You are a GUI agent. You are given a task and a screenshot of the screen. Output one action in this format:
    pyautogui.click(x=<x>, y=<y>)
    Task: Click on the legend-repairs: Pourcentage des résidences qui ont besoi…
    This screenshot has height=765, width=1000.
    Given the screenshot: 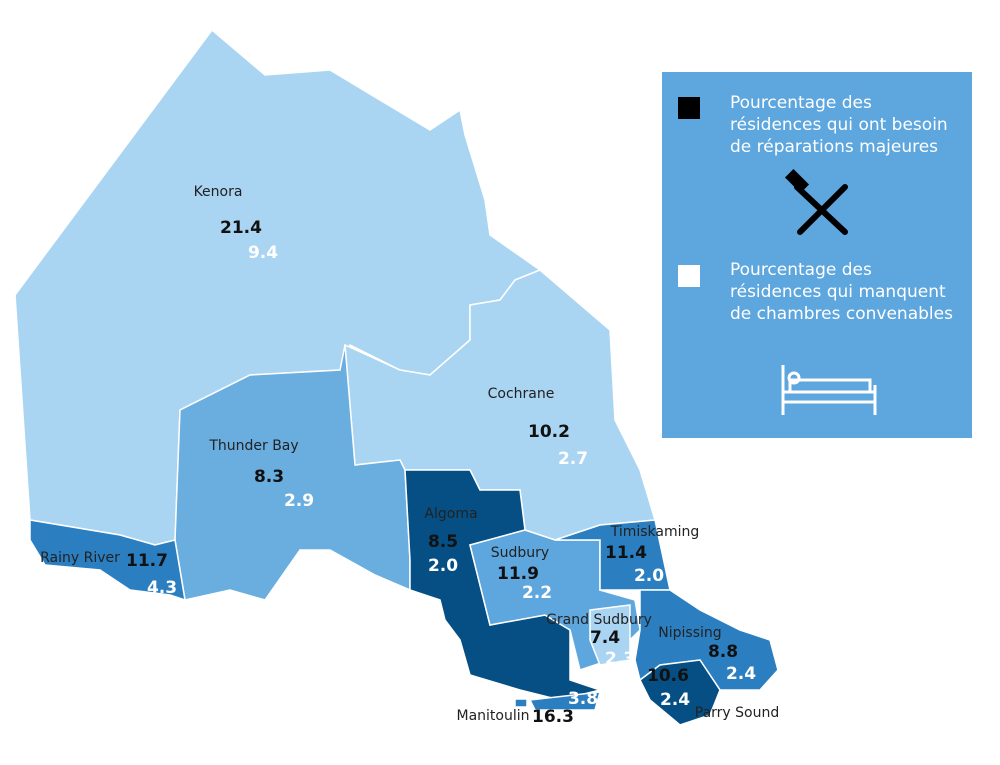 What is the action you would take?
    pyautogui.click(x=839, y=125)
    